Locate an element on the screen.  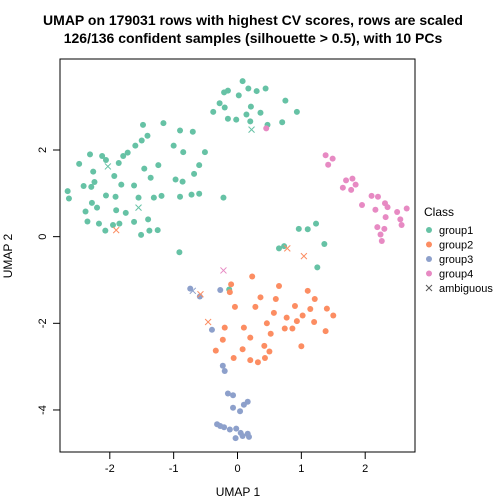
x-axis-label: UMAP 1 is located at coordinates (238, 492).